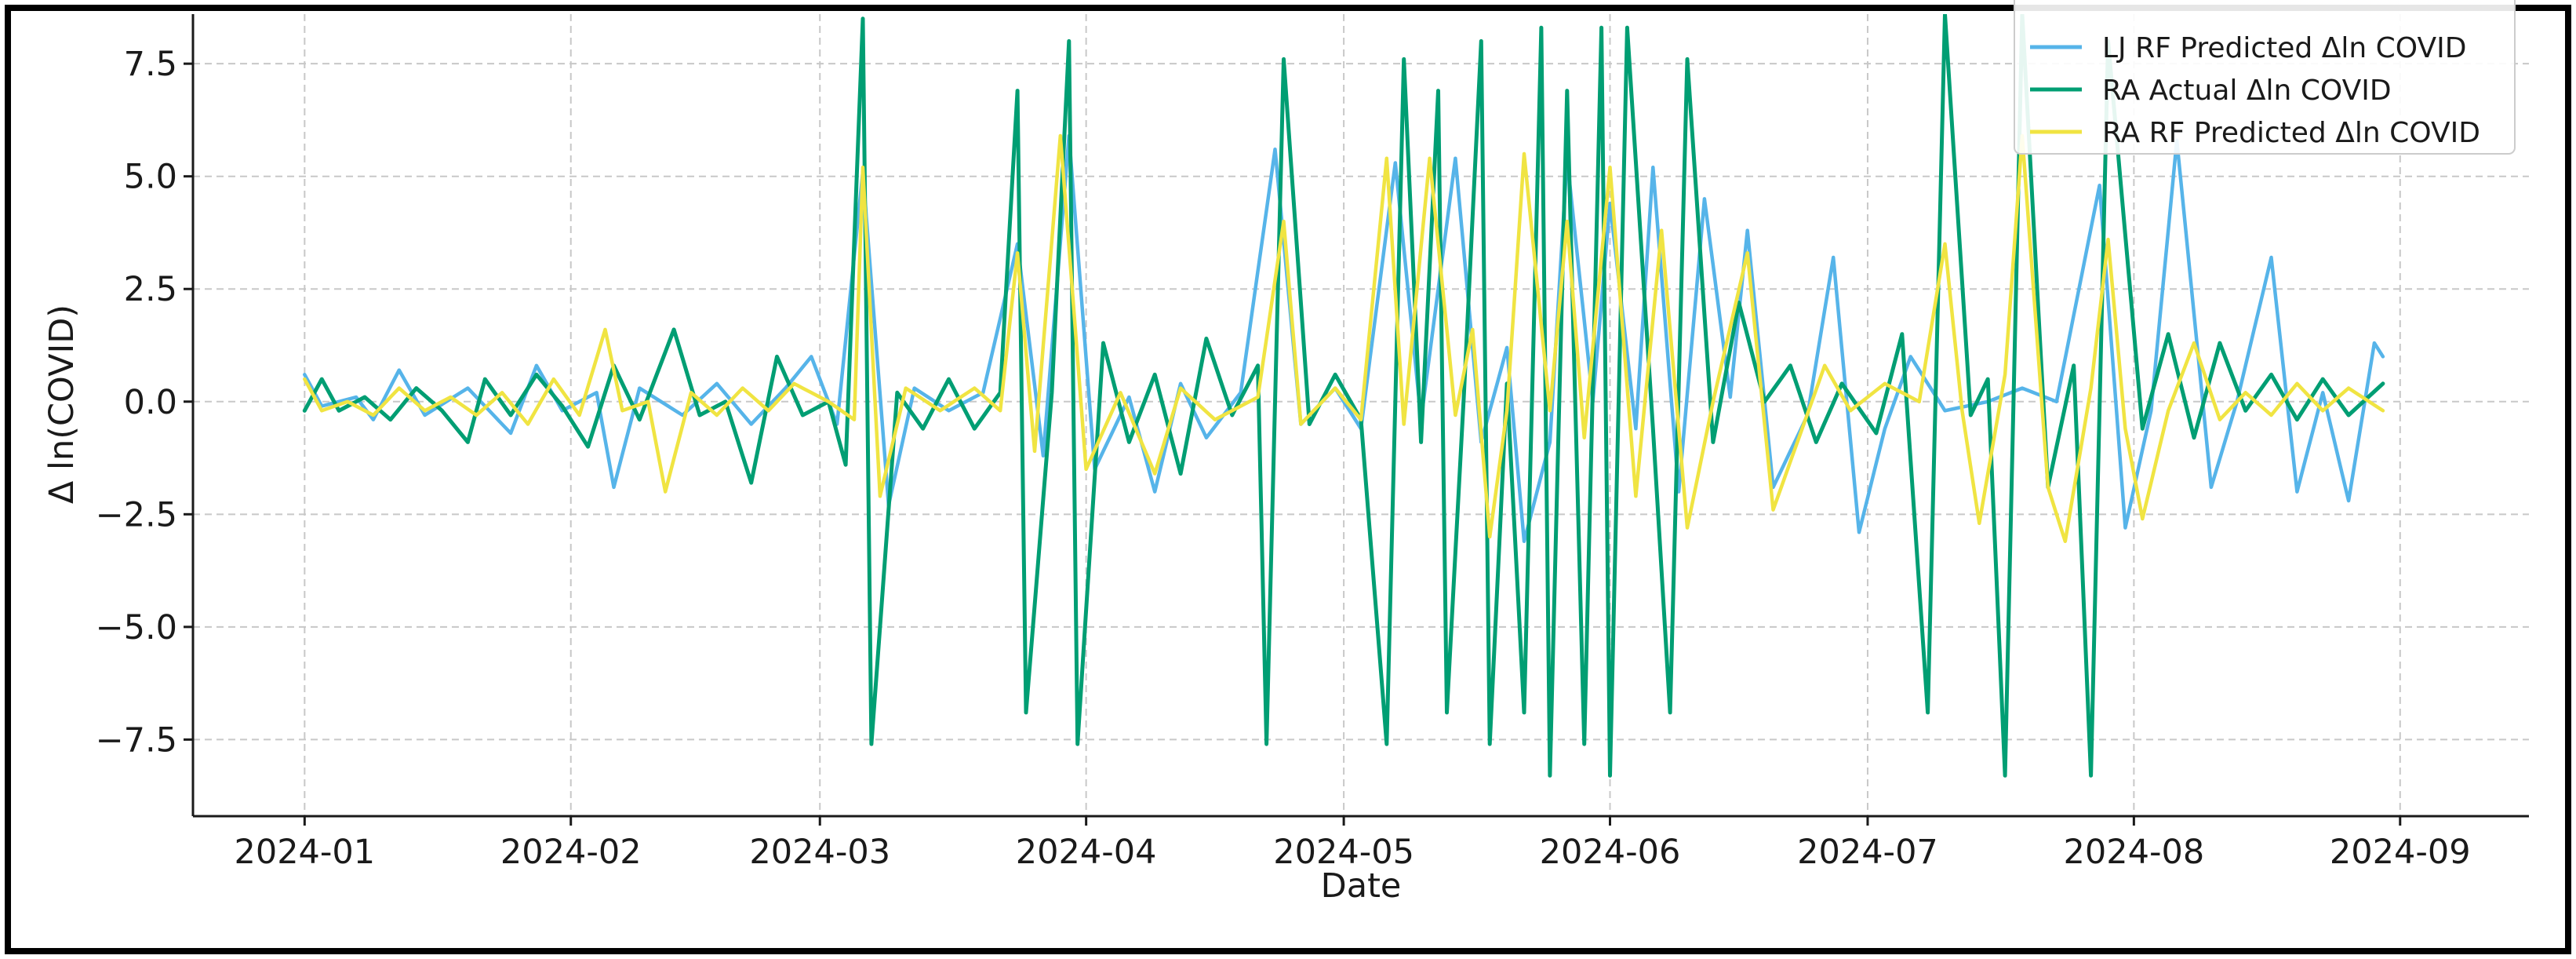 This screenshot has width=2576, height=959. Describe the element at coordinates (820, 852) in the screenshot. I see `x-tick-label: 2024-03` at that location.